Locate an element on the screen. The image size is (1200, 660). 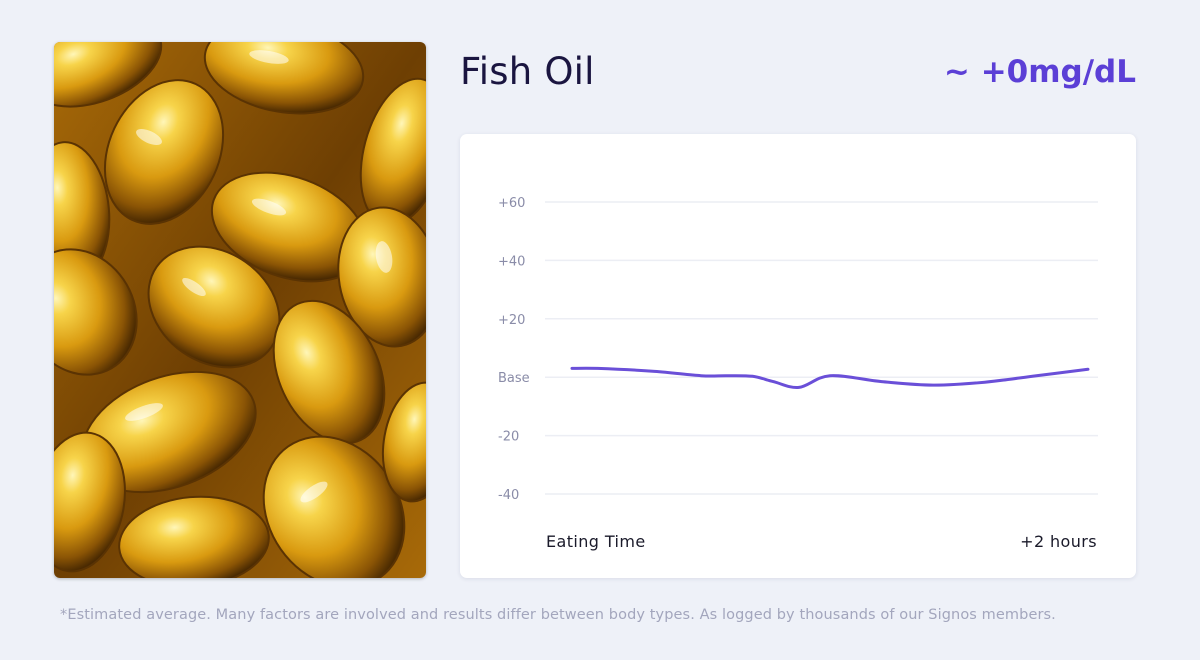
y-tick-label: +40 is located at coordinates (511, 261).